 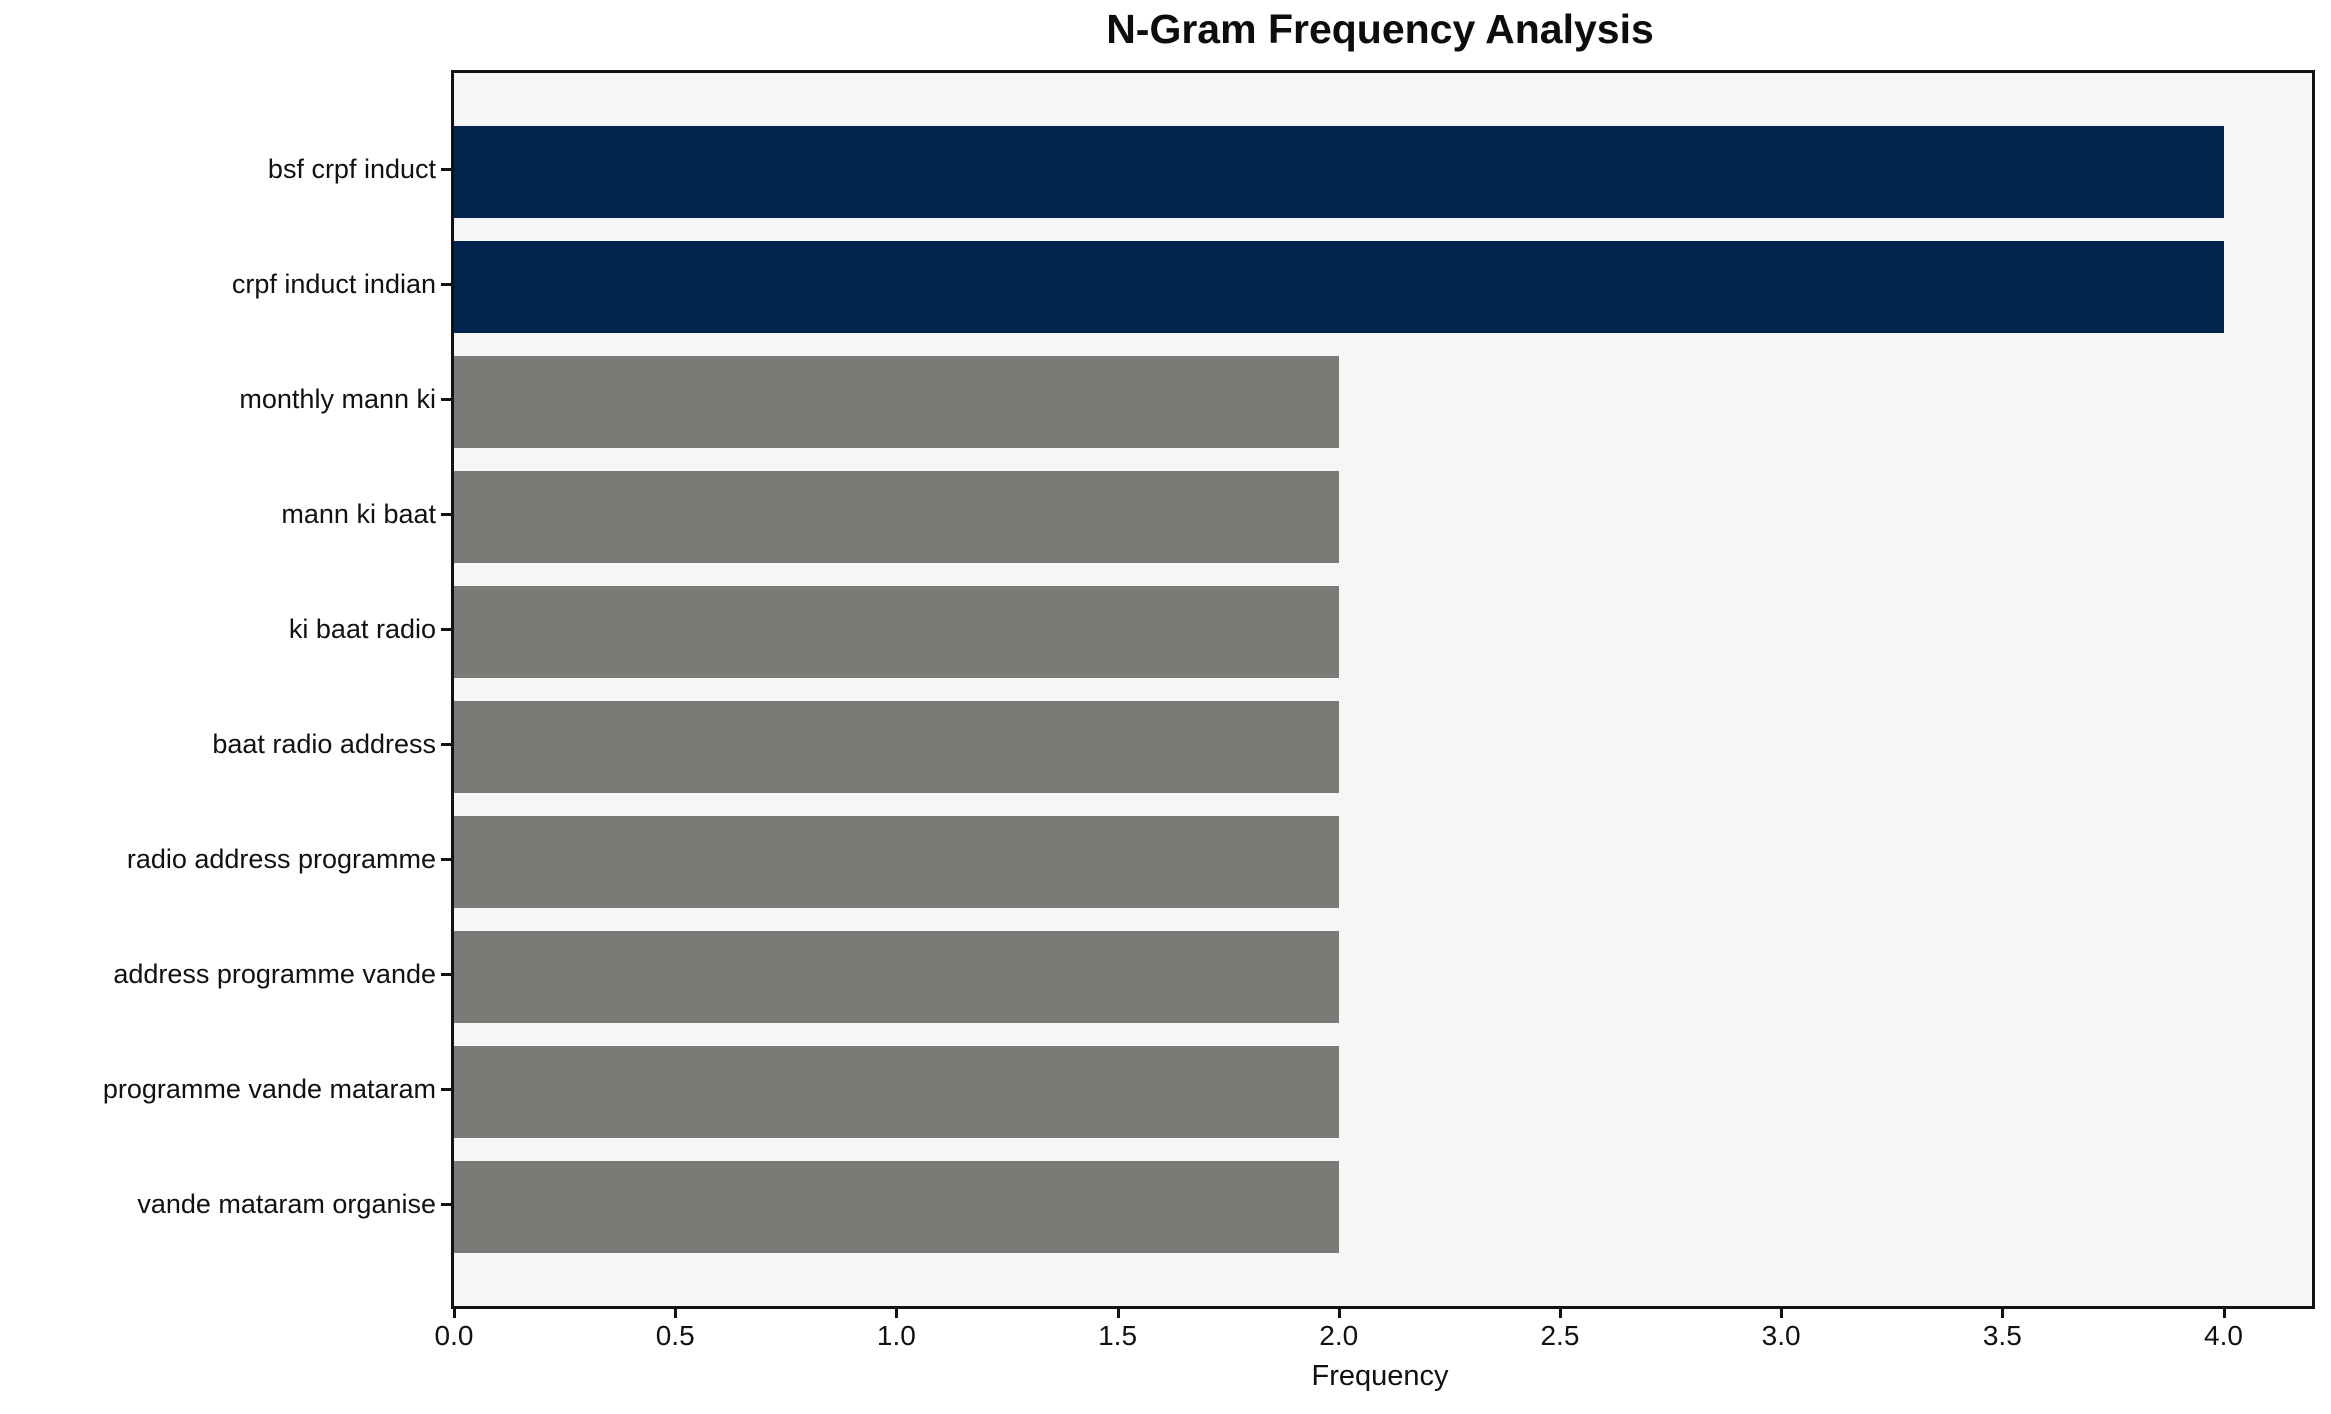 What do you see at coordinates (896, 747) in the screenshot?
I see `bar-baat-radio-address` at bounding box center [896, 747].